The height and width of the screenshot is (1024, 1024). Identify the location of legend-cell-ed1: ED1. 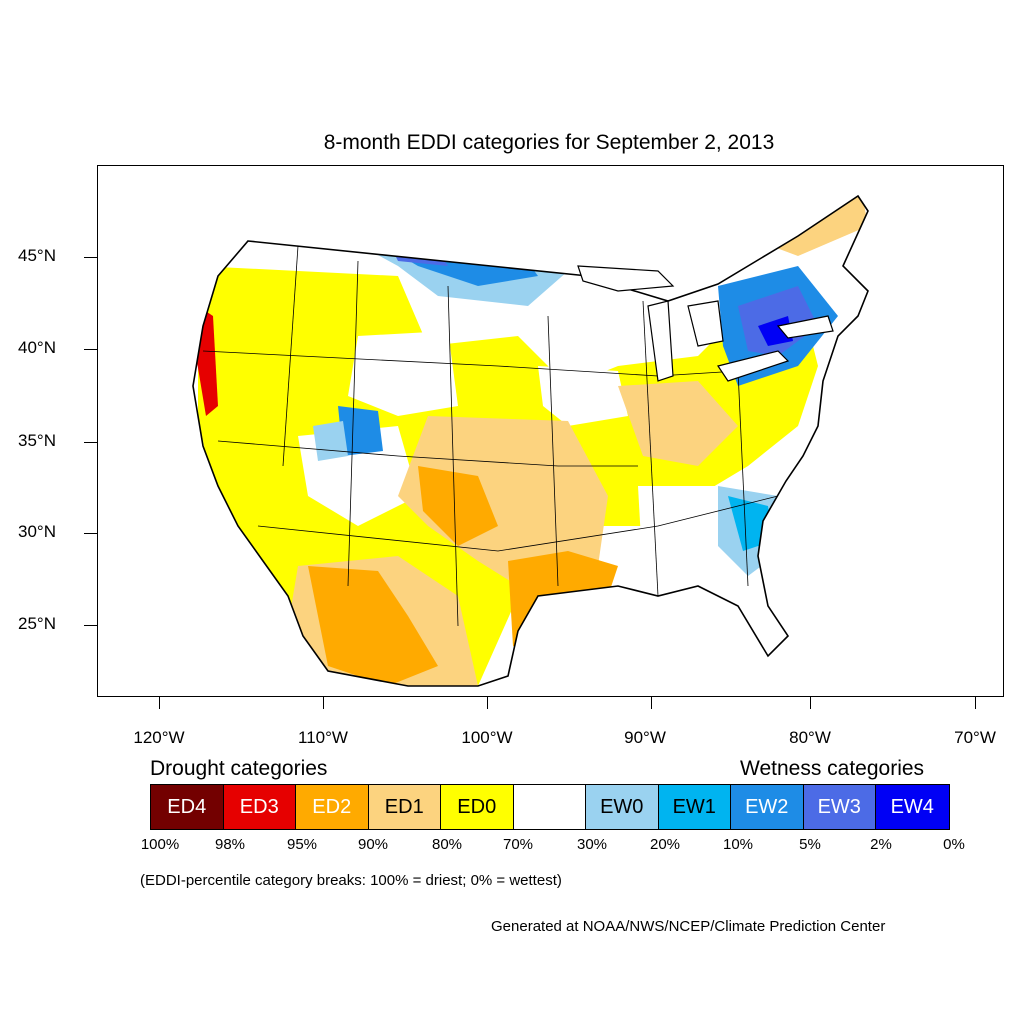
(404, 807).